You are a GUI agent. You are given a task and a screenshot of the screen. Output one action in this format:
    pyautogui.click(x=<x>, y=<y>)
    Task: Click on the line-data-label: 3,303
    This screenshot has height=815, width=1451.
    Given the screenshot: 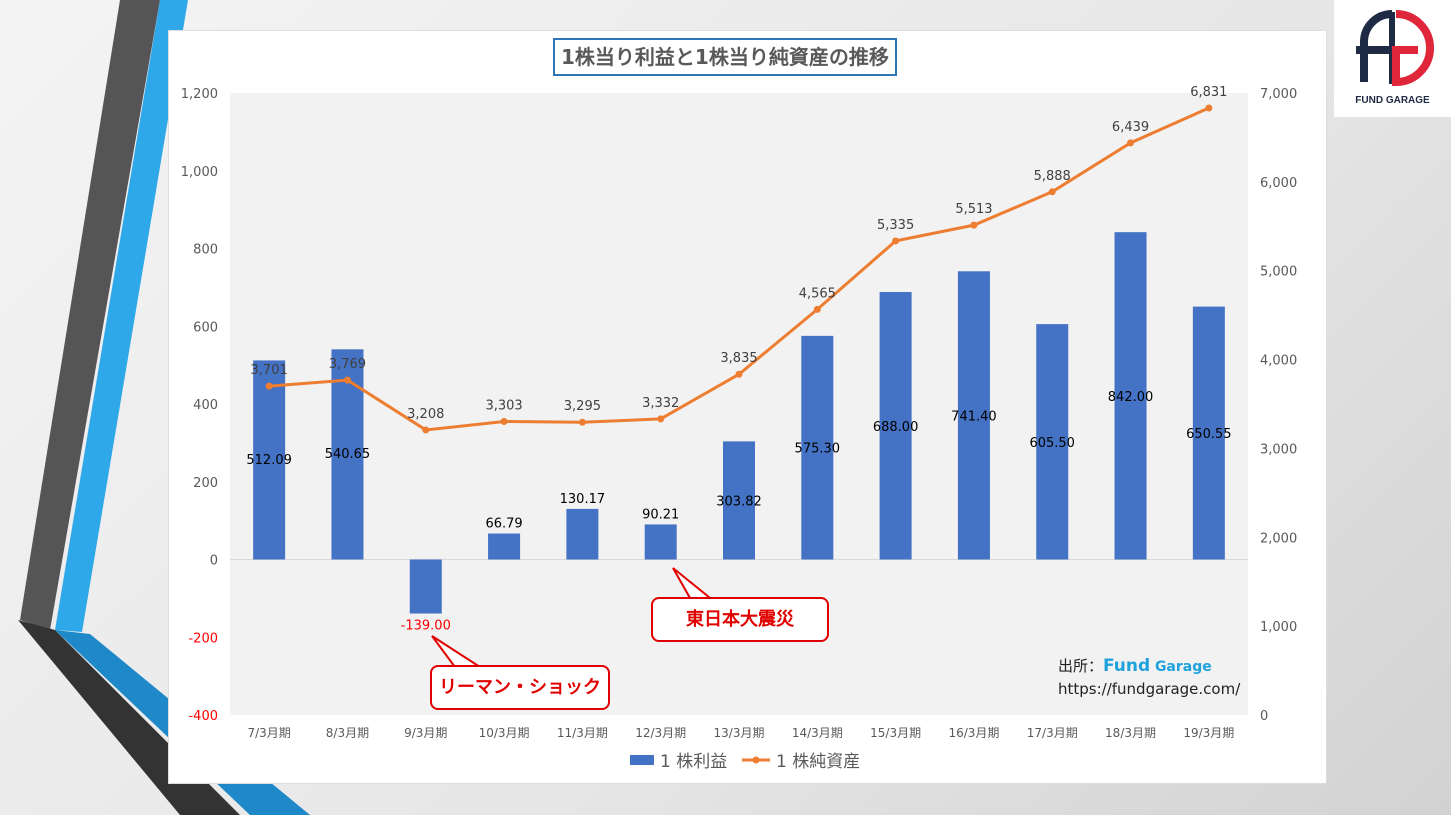 What is the action you would take?
    pyautogui.click(x=503, y=406)
    